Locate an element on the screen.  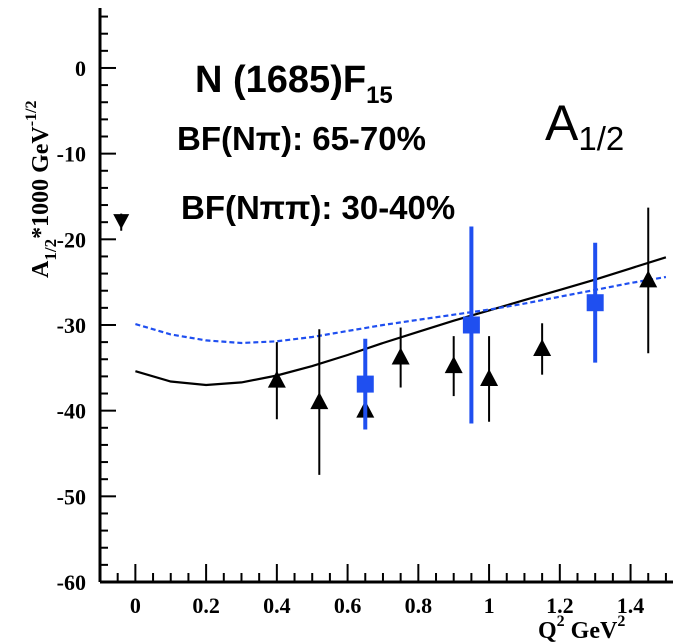
y-tick-label: -30 is located at coordinates (71, 325).